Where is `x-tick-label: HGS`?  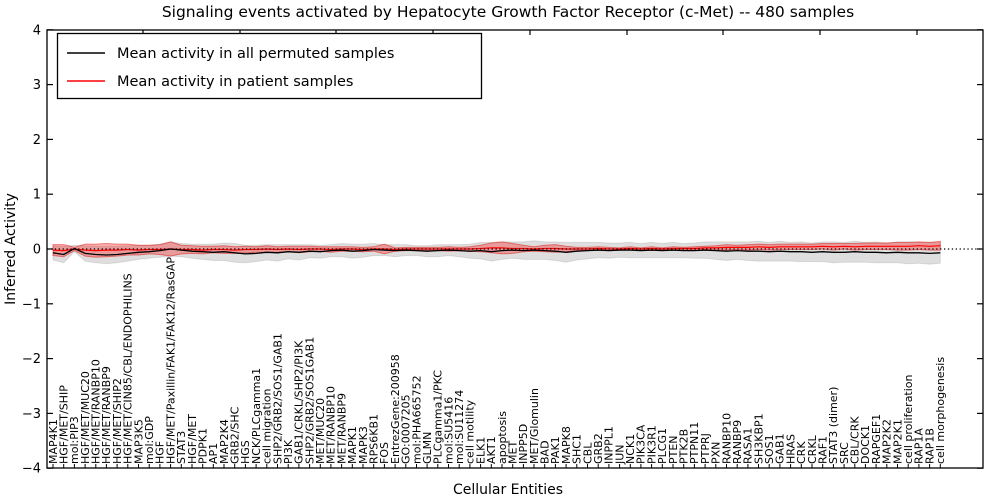
x-tick-label: HGS is located at coordinates (245, 452).